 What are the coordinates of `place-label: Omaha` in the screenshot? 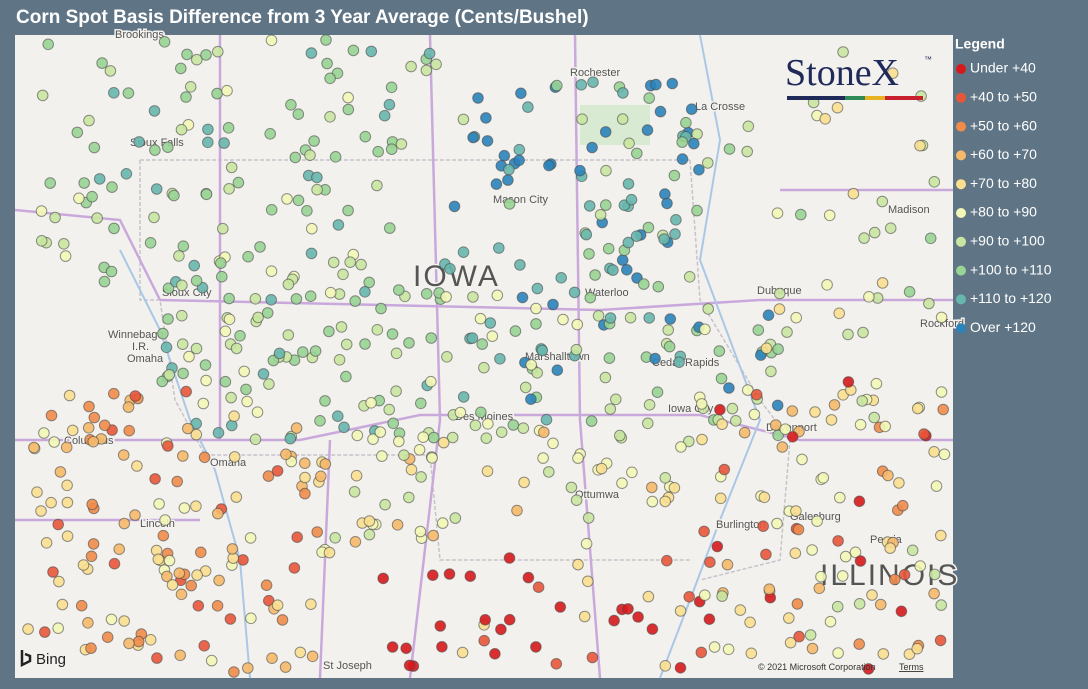 It's located at (228, 463).